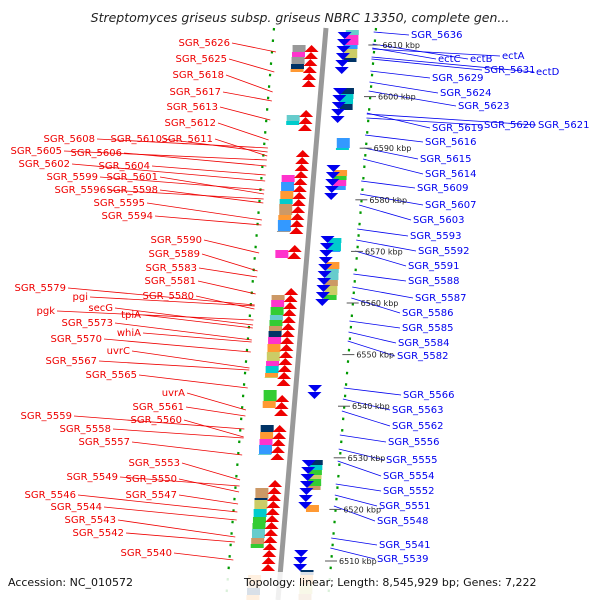 This screenshot has width=600, height=600. I want to click on left-gene-label: SGR_5560, so click(157, 420).